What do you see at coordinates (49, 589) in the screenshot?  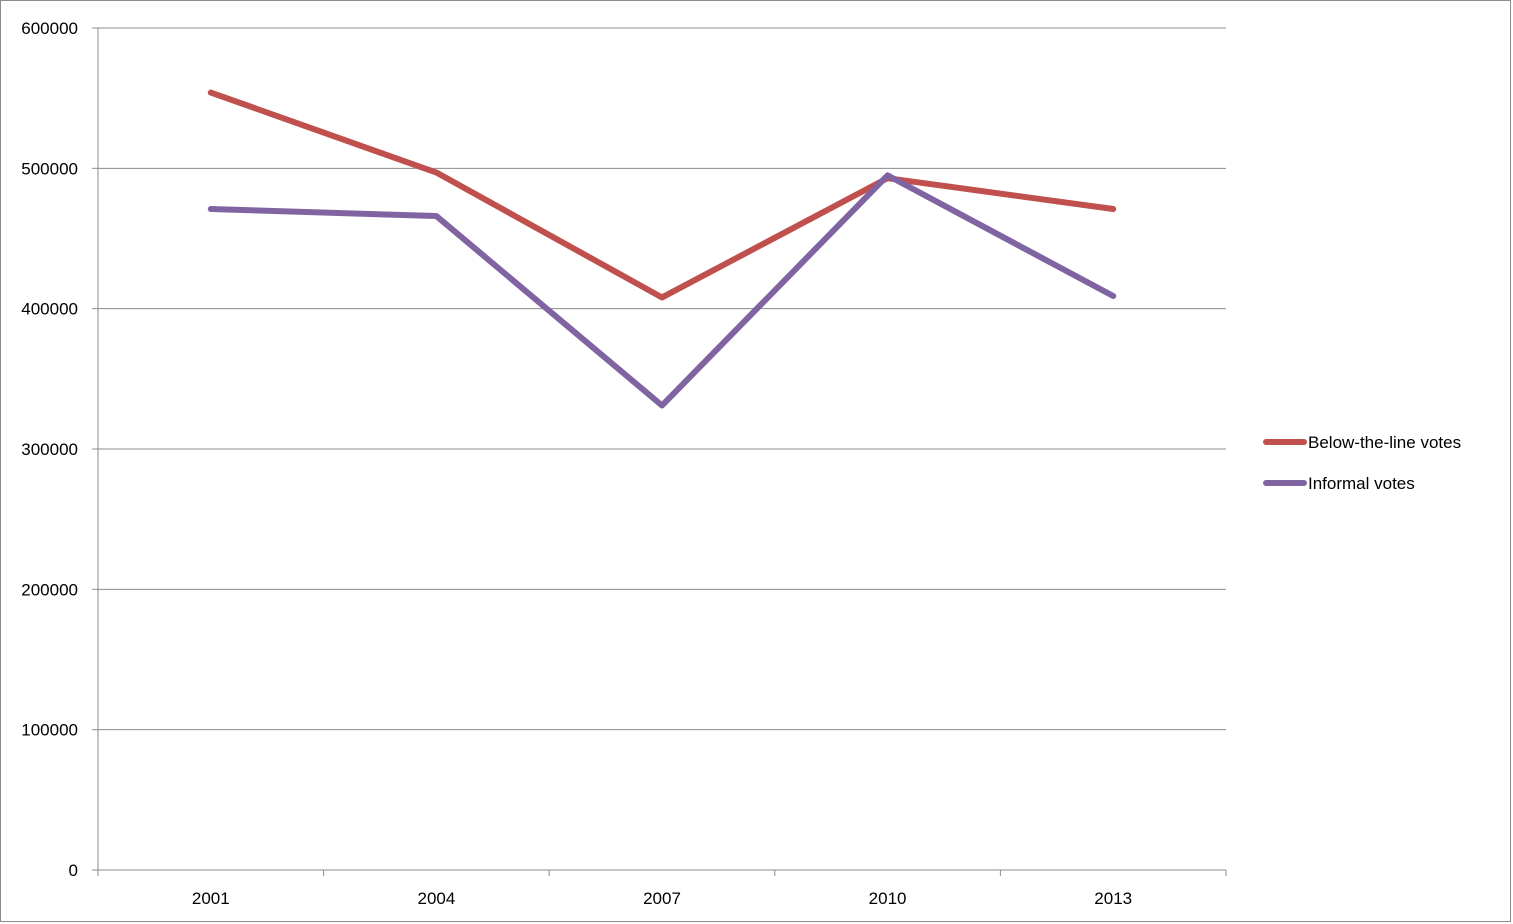 I see `y-tick-label: 200000` at bounding box center [49, 589].